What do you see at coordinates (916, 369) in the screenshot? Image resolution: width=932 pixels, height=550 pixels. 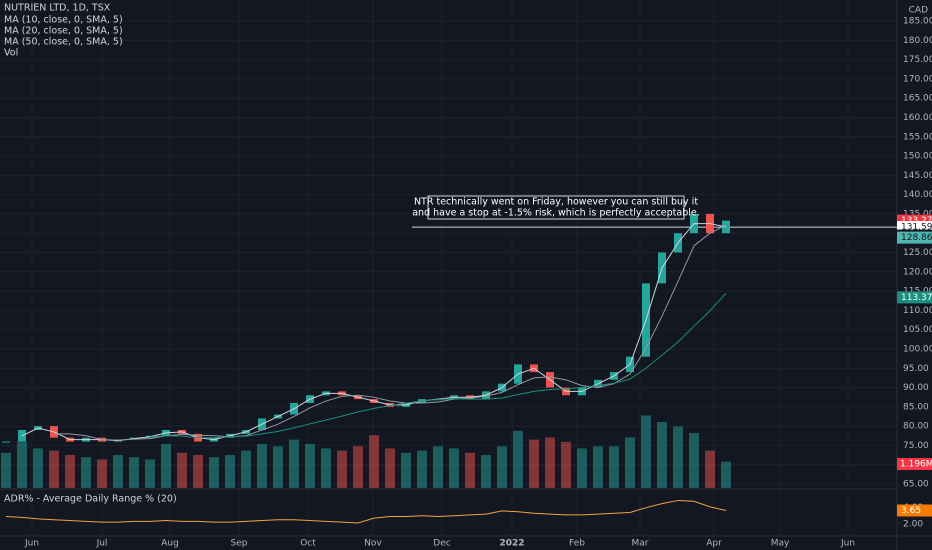 I see `price-tick-label: 95.00` at bounding box center [916, 369].